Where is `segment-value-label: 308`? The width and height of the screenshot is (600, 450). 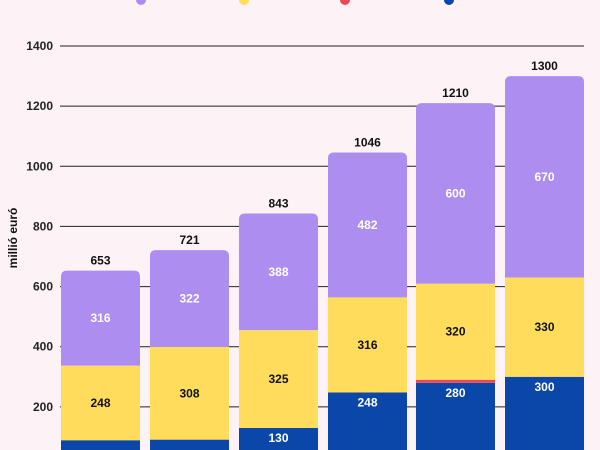
segment-value-label: 308 is located at coordinates (189, 393).